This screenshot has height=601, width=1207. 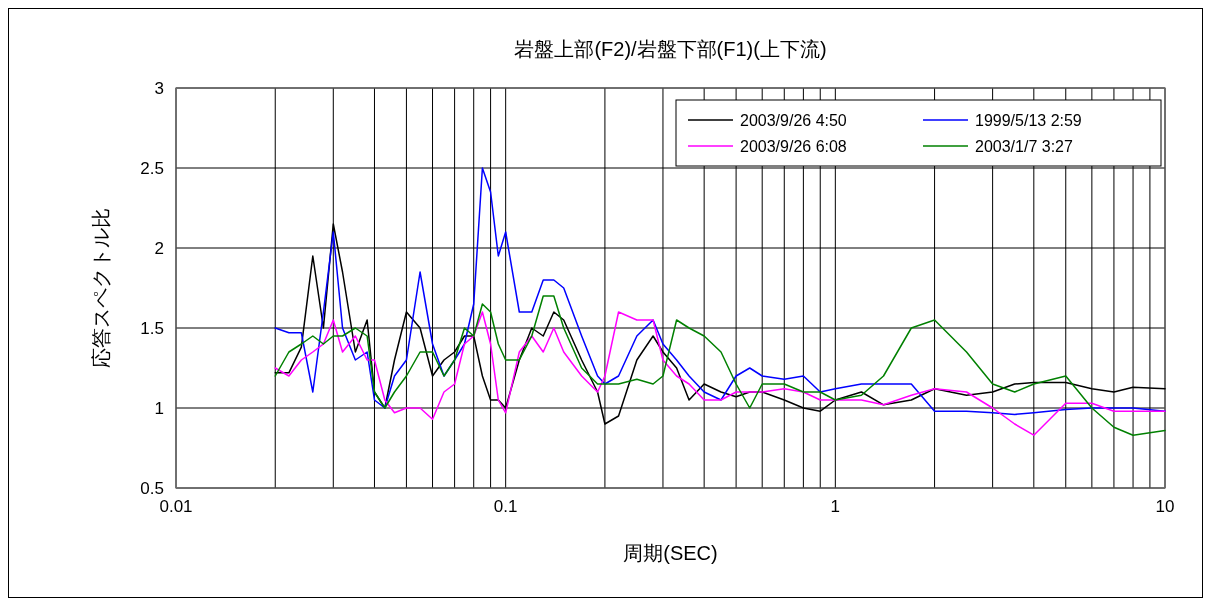 I want to click on legend-label: 2003/9/26 4:50, so click(x=793, y=120).